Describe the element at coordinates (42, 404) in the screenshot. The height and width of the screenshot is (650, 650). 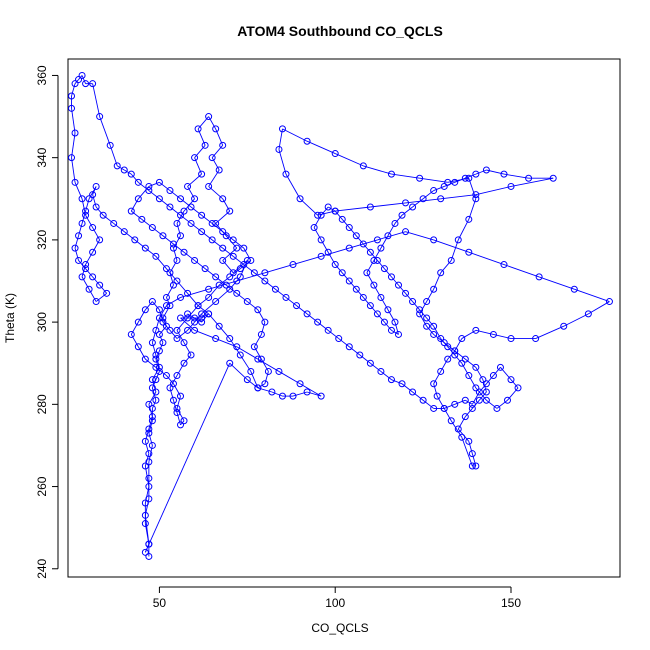
I see `y-tick-label: 280` at that location.